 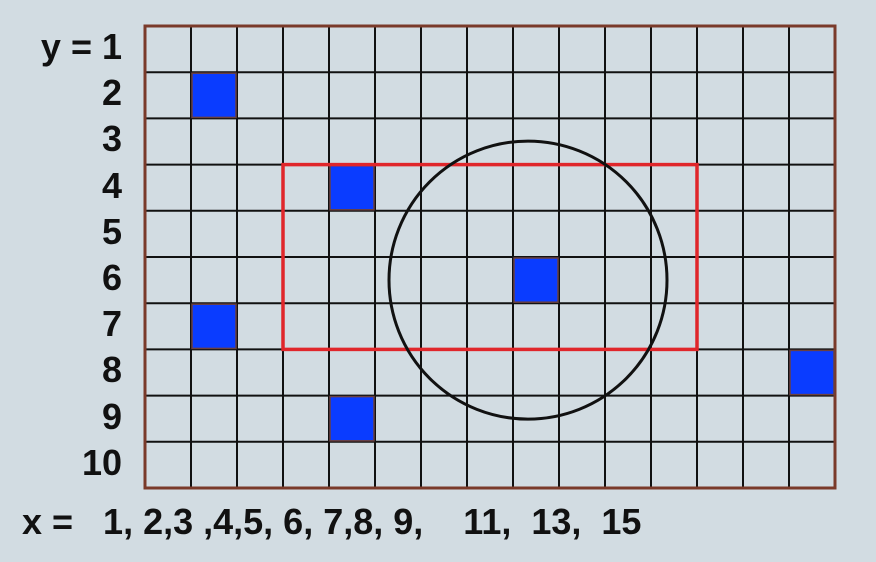 What do you see at coordinates (111, 370) in the screenshot?
I see `y-axis-label: 8` at bounding box center [111, 370].